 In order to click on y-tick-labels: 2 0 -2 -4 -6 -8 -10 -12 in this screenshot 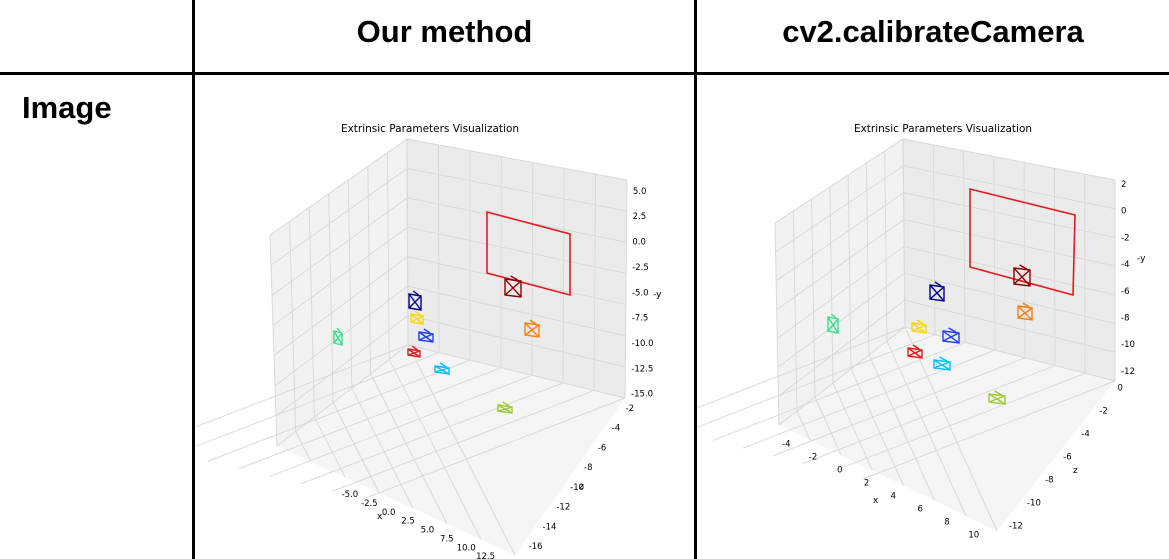, I will do `click(1128, 278)`.